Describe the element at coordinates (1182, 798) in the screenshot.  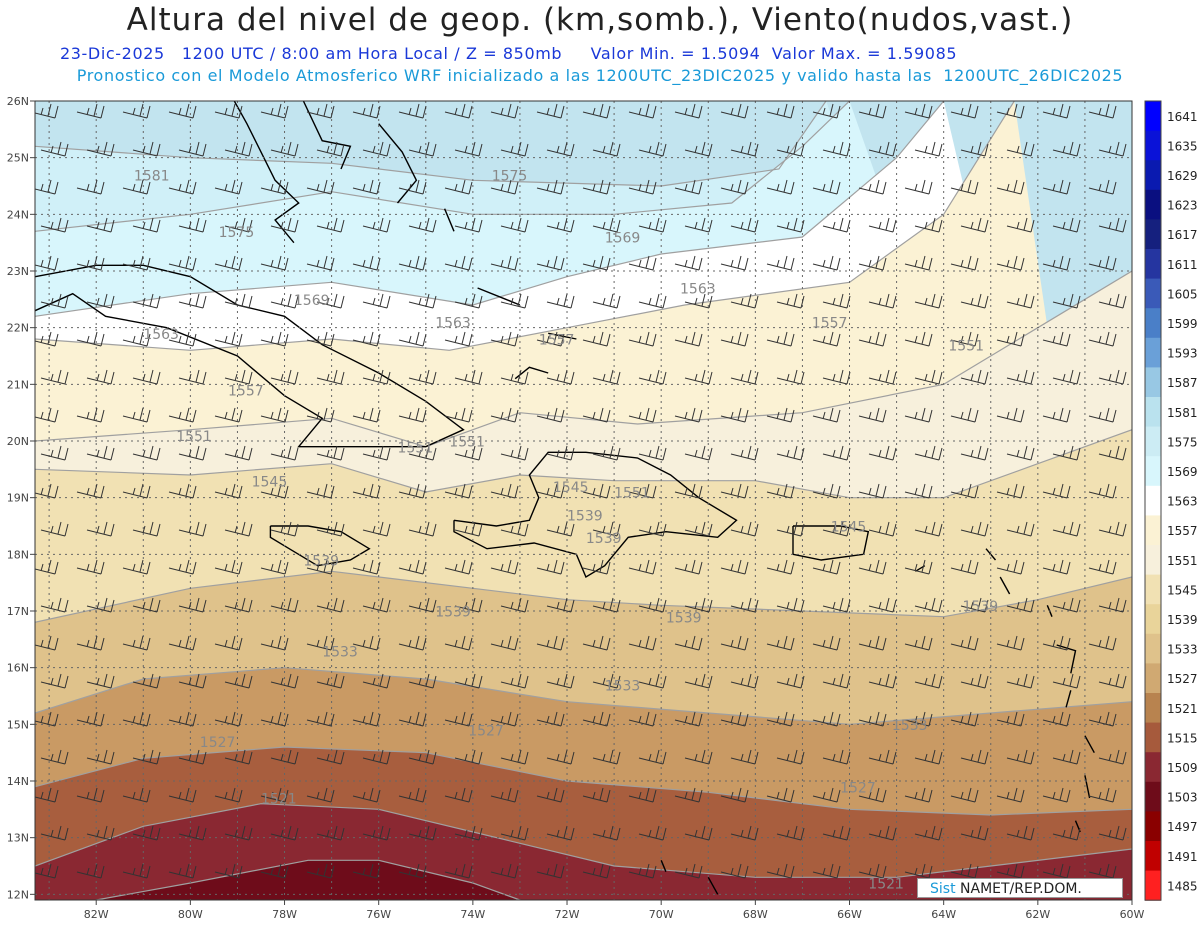
I see `colorbar-label: 1503` at that location.